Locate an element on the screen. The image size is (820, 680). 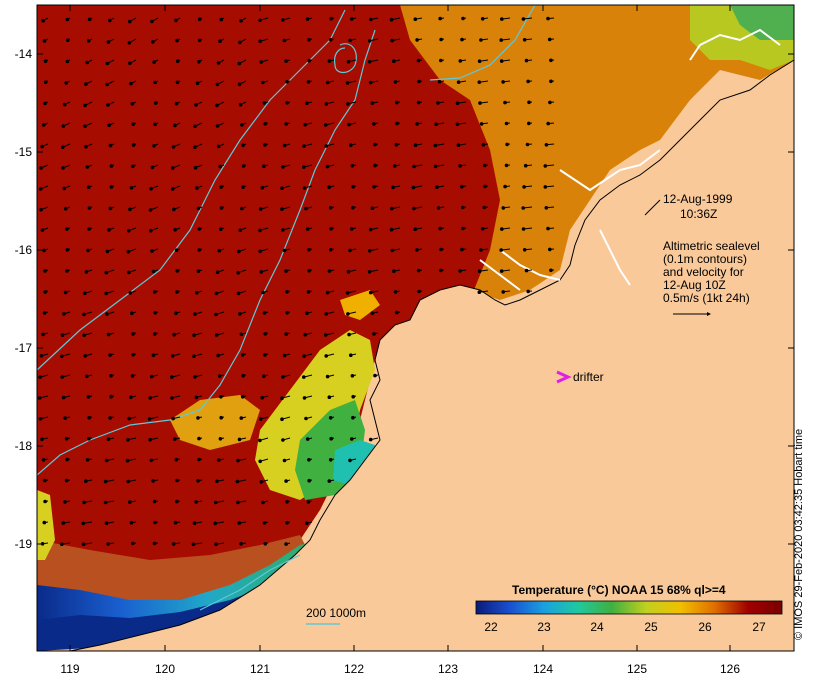
info-line: Altimetric sealevel is located at coordinates (711, 246).